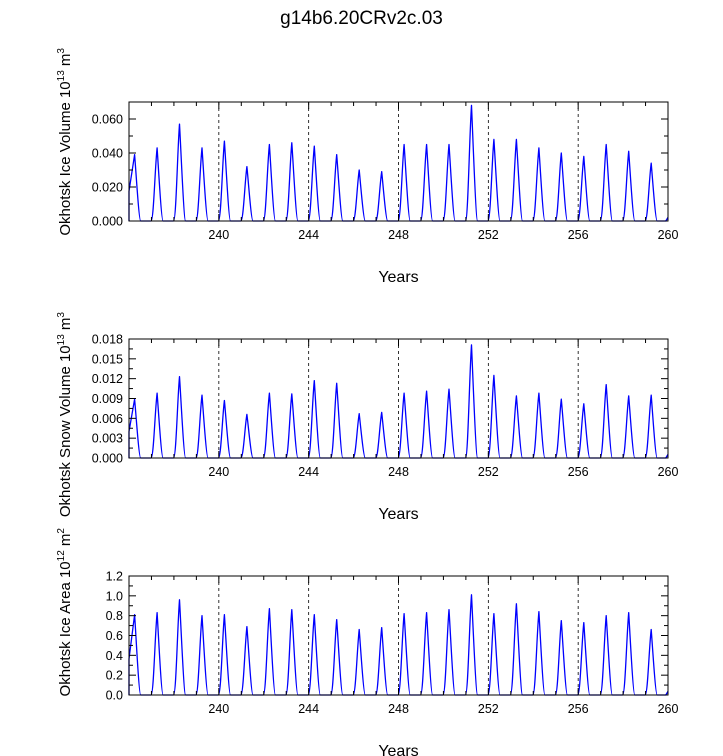  I want to click on y-tick-label: 0.040, so click(107, 154).